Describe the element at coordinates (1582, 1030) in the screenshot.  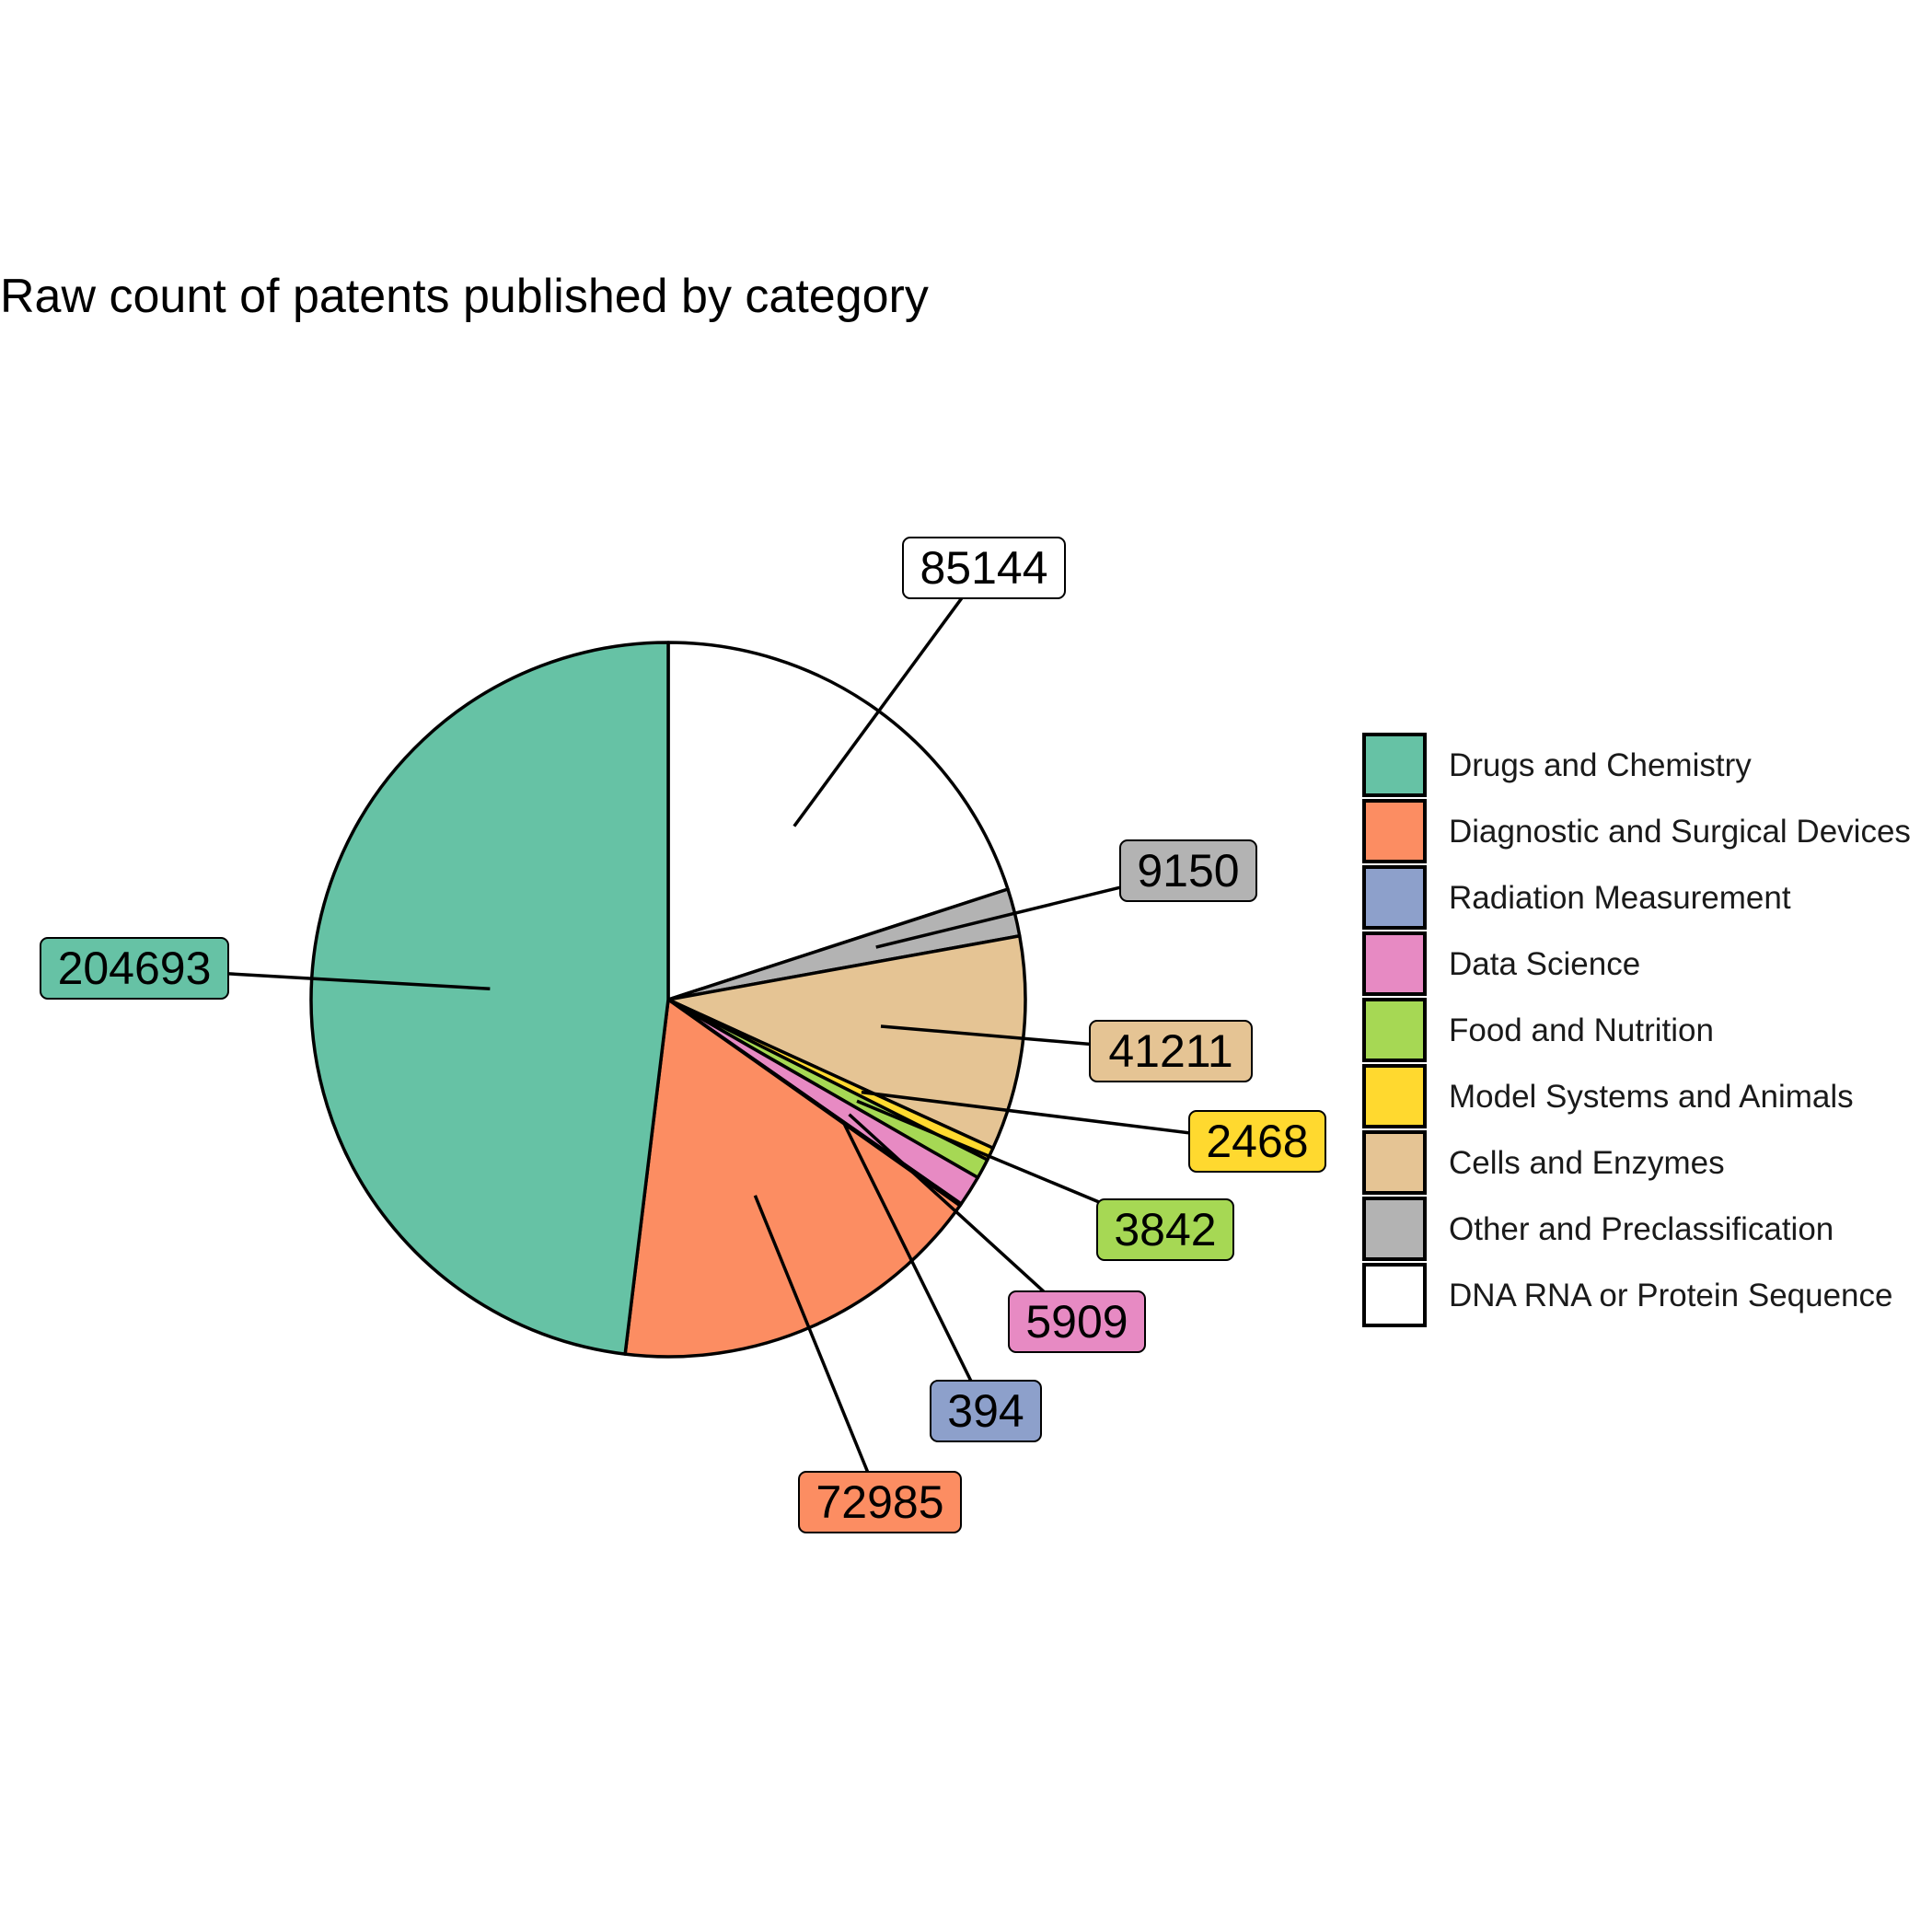
I see `legend-label: Food and Nutrition` at that location.